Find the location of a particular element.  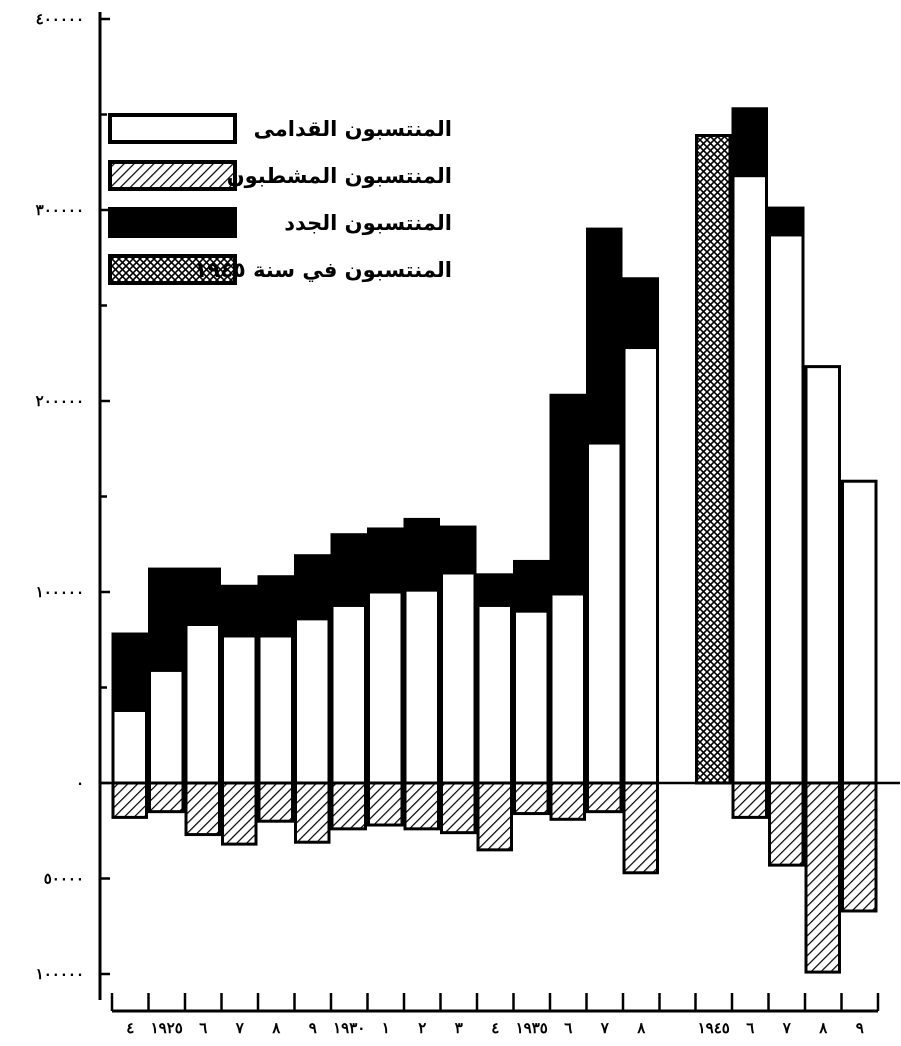

legend-swatch-hatched is located at coordinates (172, 175).